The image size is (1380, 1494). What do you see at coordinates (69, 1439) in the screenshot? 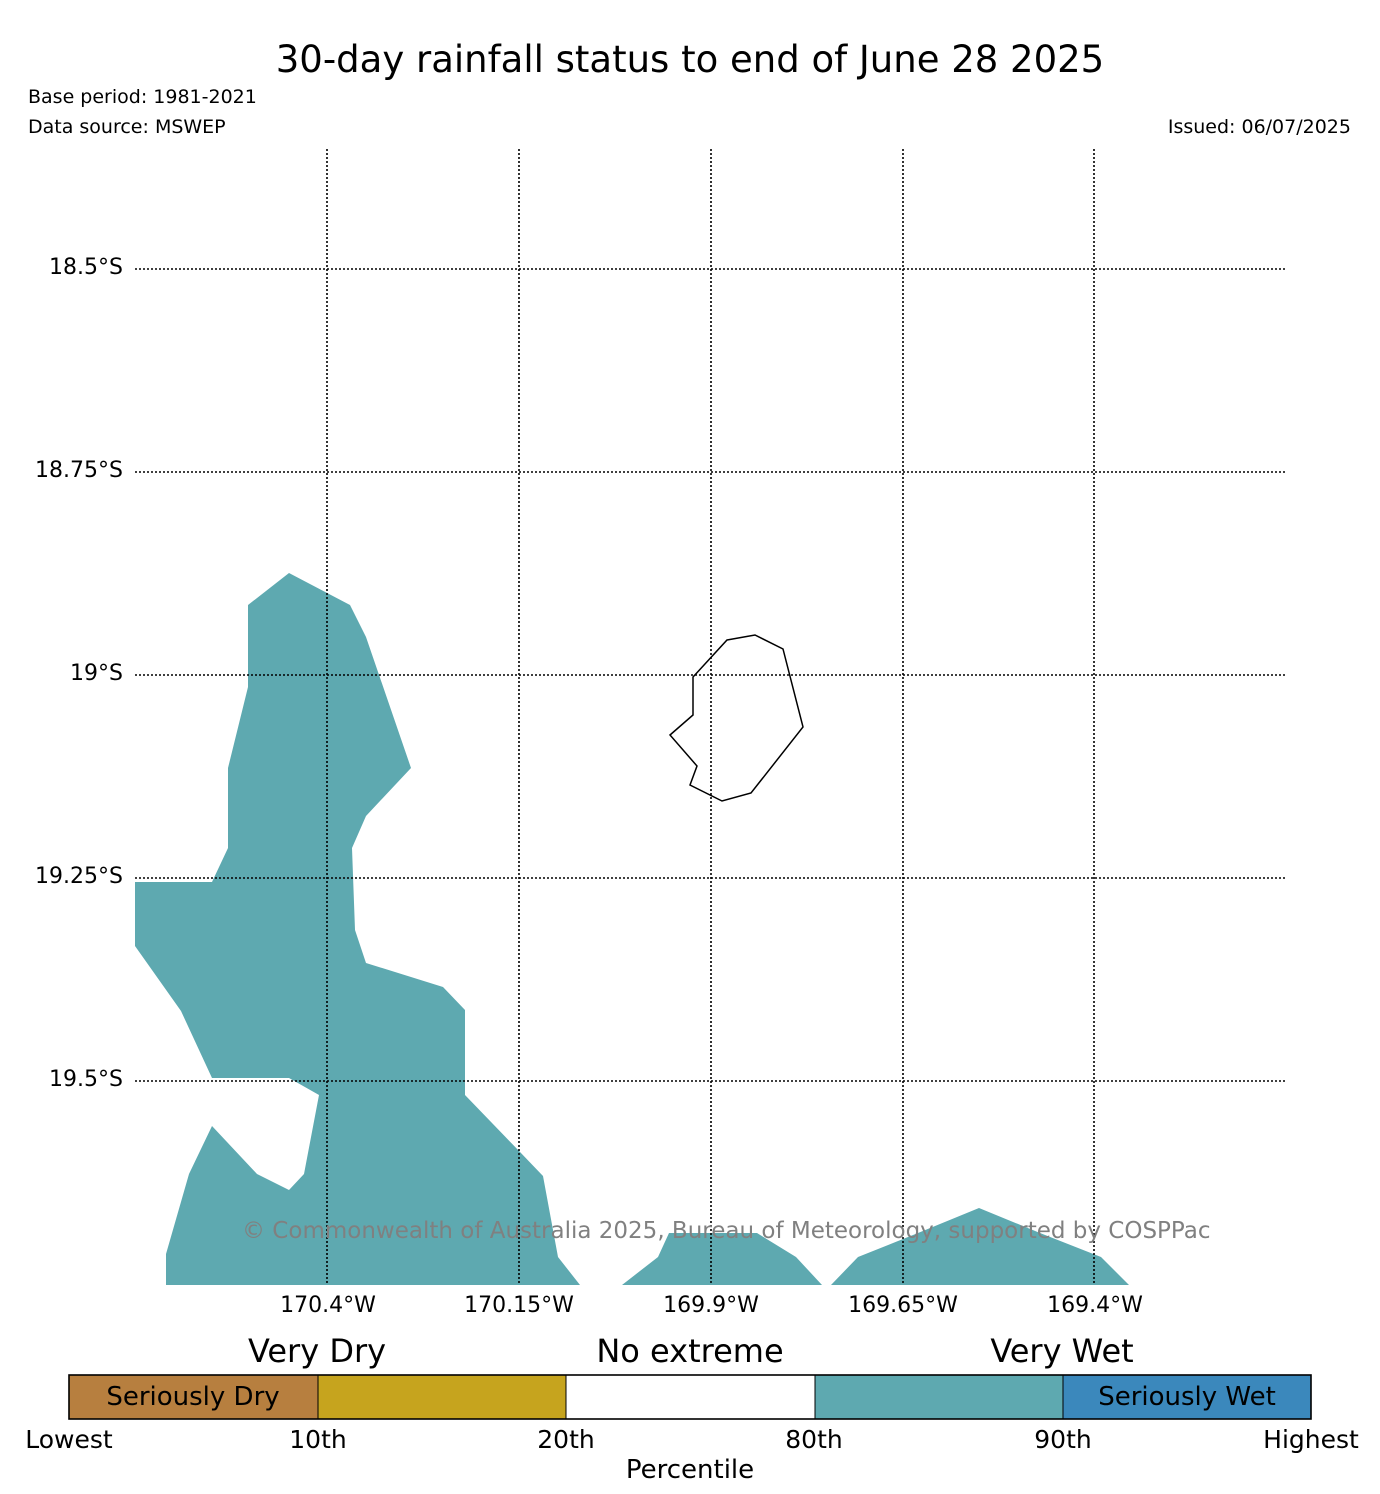
I see `legend-tick-label: Lowest` at bounding box center [69, 1439].